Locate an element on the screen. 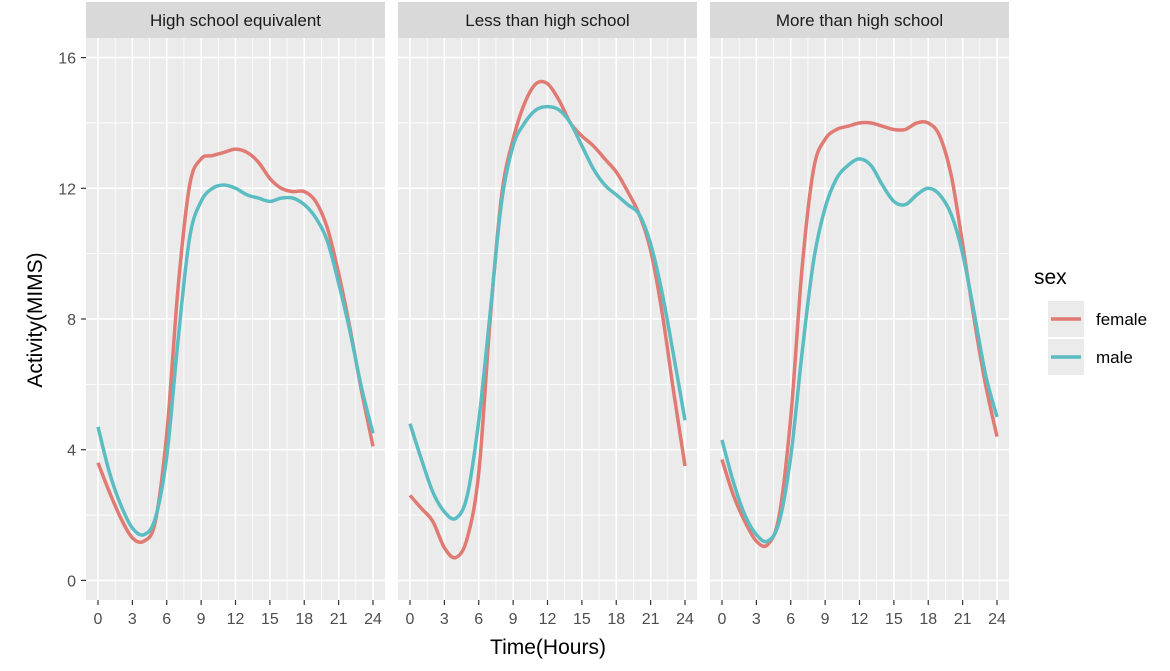 Image resolution: width=1170 pixels, height=671 pixels. facet-strip-label: Less than high school is located at coordinates (547, 20).